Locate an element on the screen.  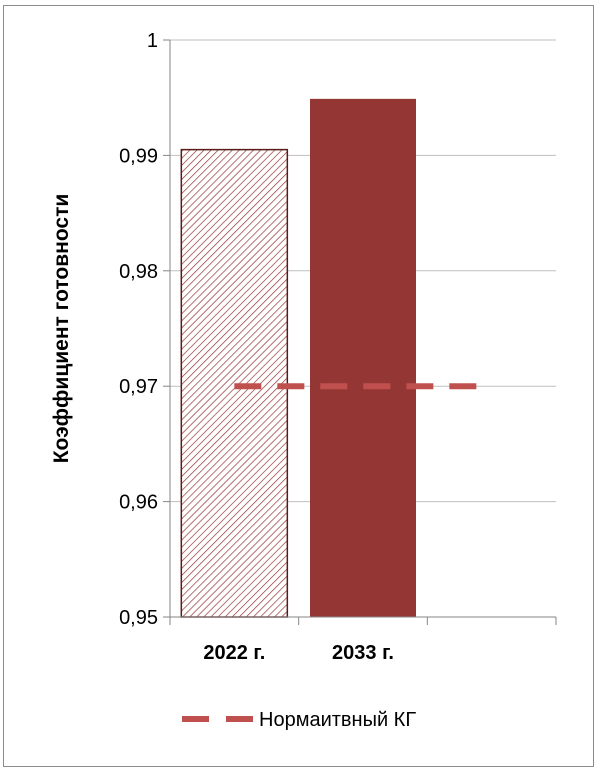
x-tick-label: 2022 г. is located at coordinates (234, 653).